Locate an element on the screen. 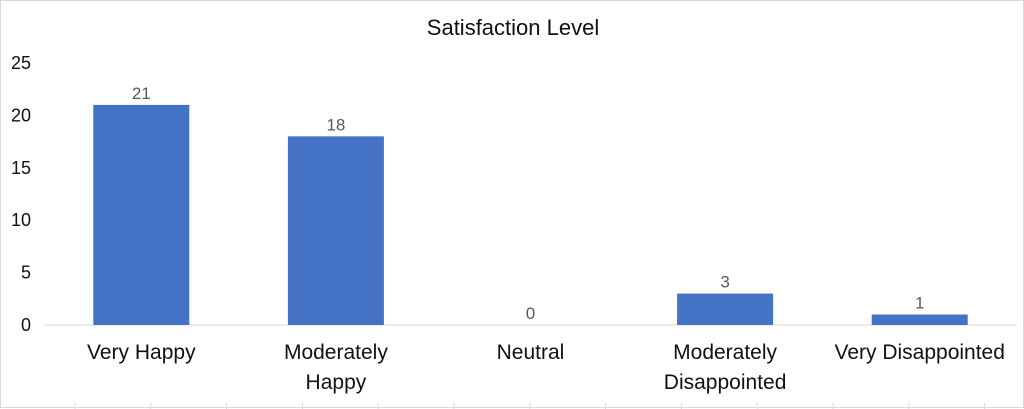  category-label-line: Very Disappointed is located at coordinates (919, 352).